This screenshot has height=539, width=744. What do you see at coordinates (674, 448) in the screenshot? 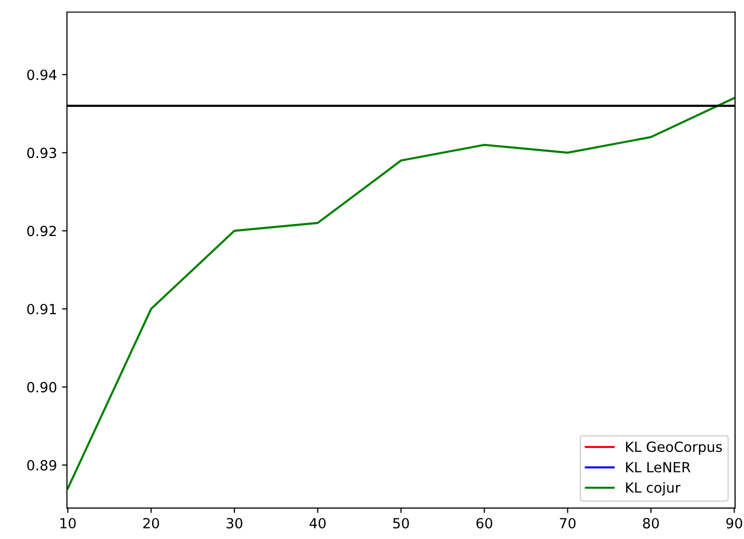
I see `legend-label: KL GeoCorpus` at bounding box center [674, 448].